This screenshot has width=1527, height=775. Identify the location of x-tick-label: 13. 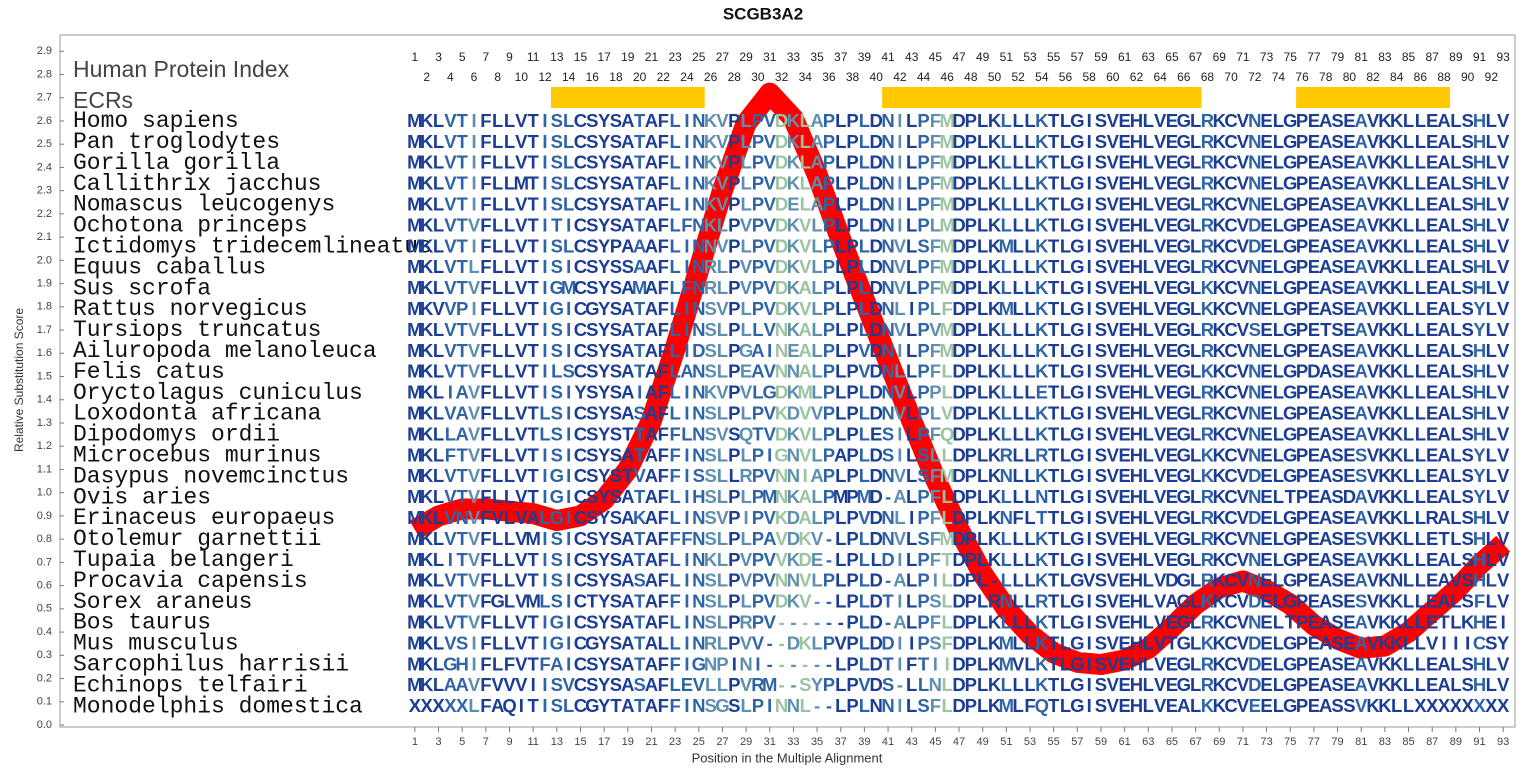
(557, 742).